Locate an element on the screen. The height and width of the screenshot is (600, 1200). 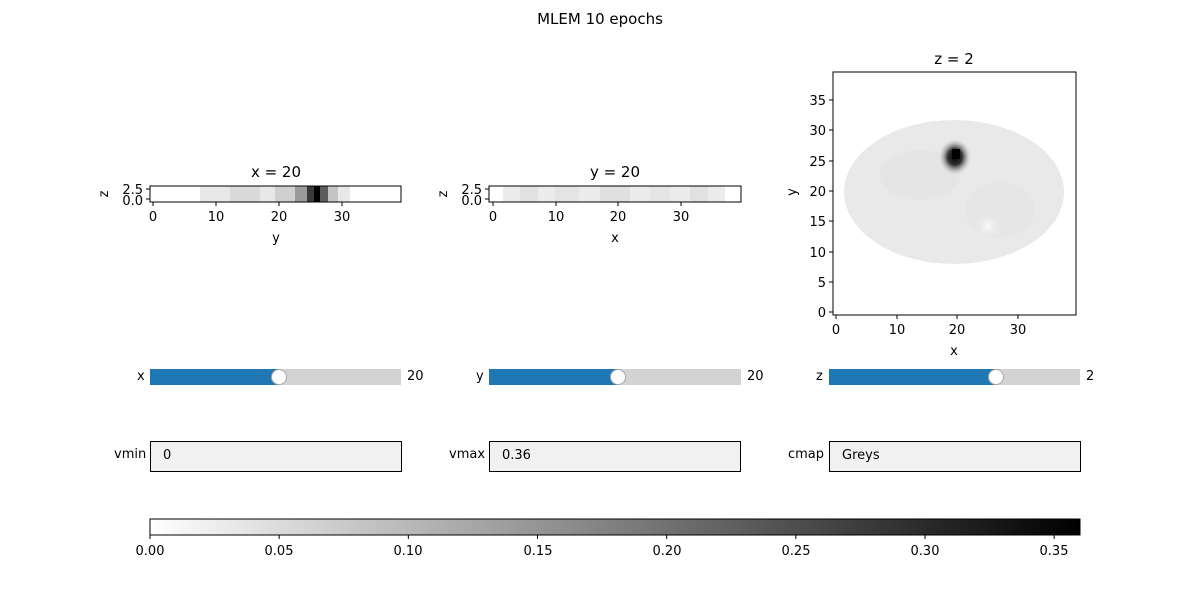
z-slice-xtick-0: 0 is located at coordinates (836, 330).